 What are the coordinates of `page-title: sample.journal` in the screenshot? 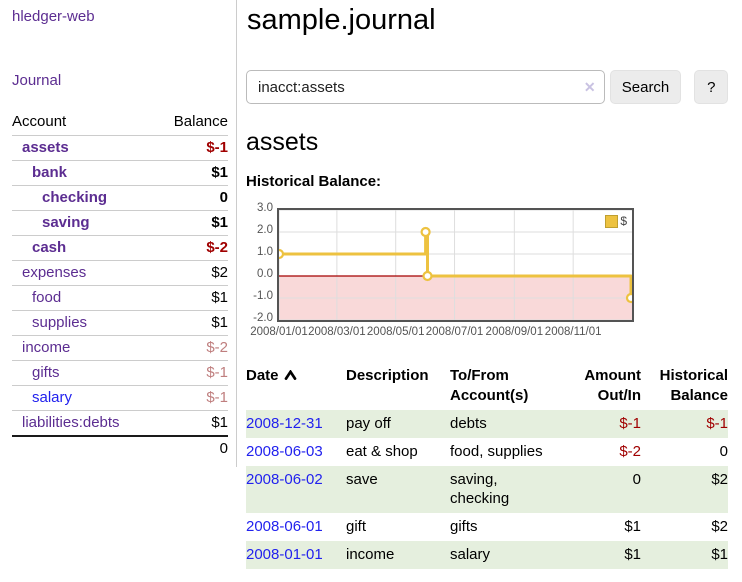 It's located at (341, 20).